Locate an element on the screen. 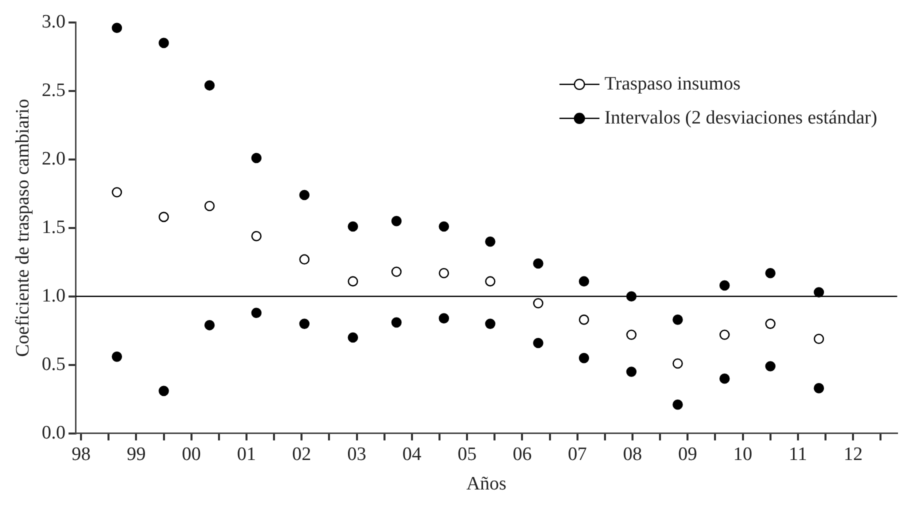 The image size is (911, 508). y-tick-label: 2.0 is located at coordinates (54, 159).